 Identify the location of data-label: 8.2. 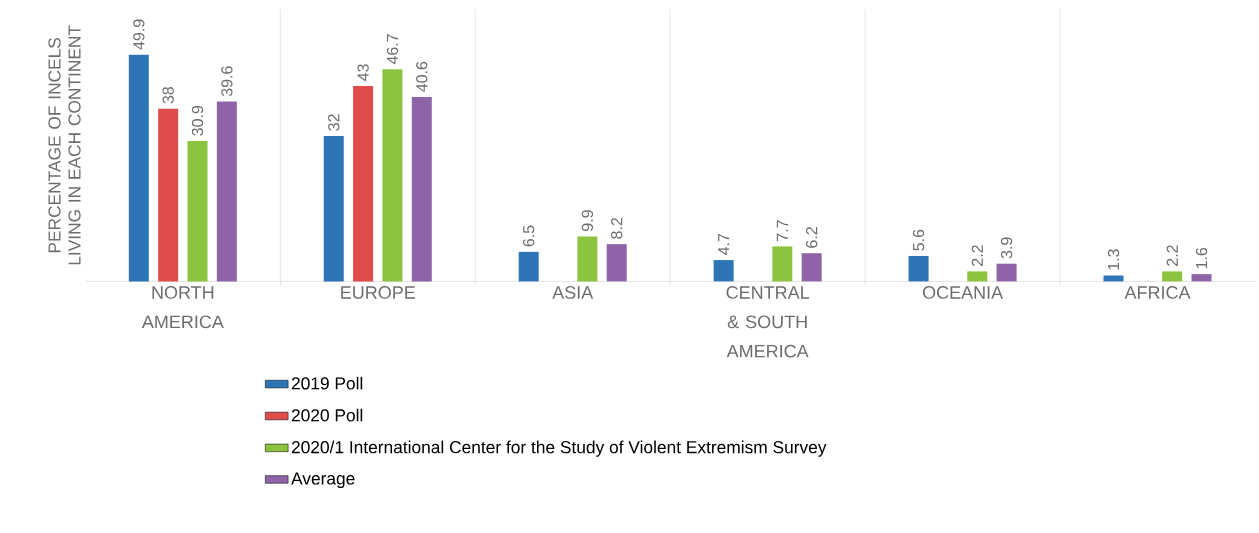
(617, 228).